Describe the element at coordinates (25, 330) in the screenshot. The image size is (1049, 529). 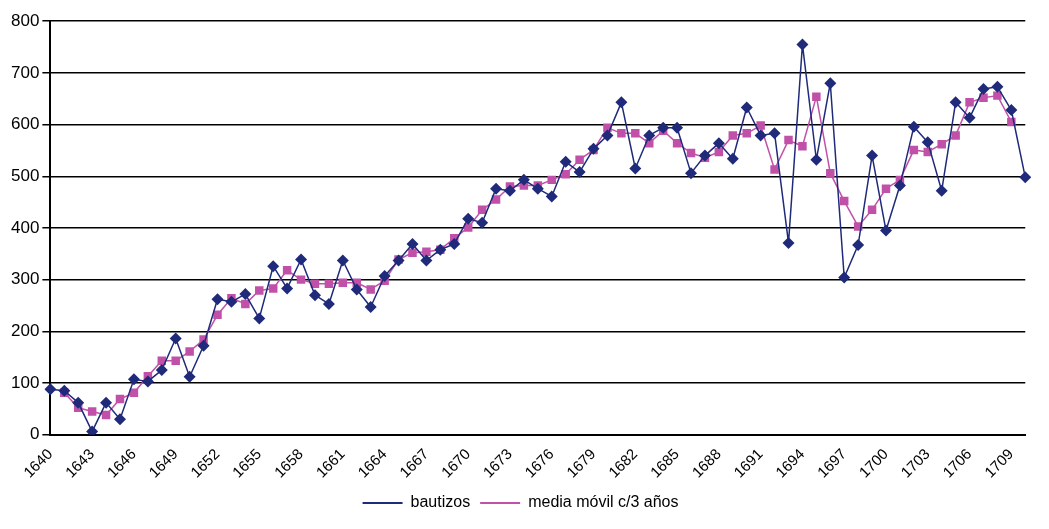
I see `y-tick-label: 200` at that location.